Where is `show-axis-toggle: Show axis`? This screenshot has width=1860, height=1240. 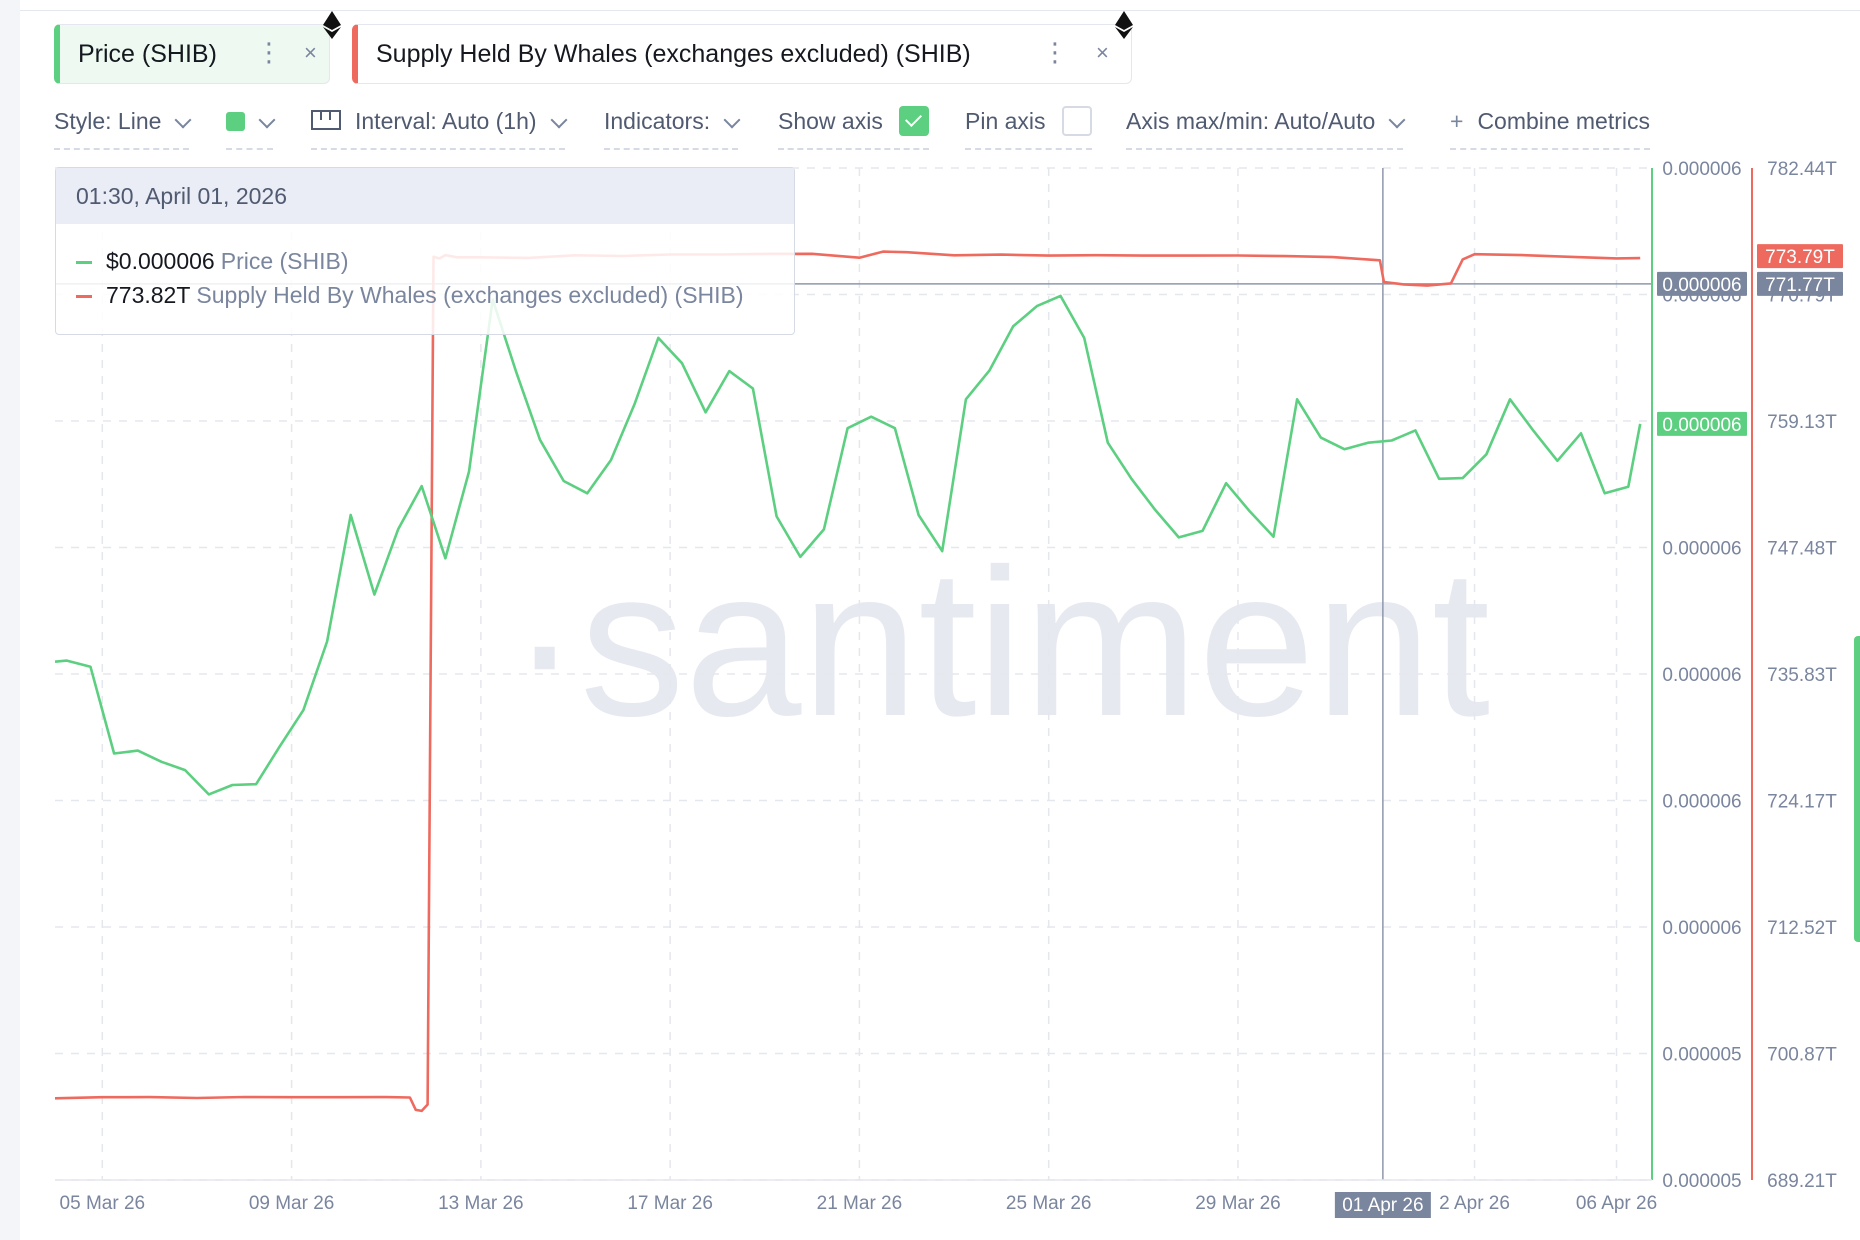
show-axis-toggle: Show axis is located at coordinates (853, 128).